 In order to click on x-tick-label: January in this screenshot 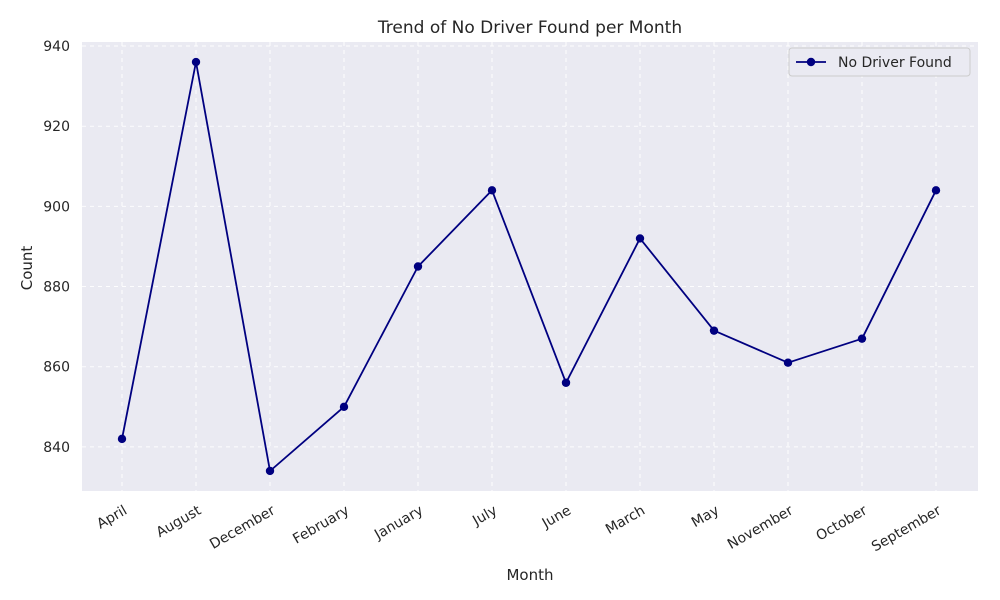, I will do `click(398, 523)`.